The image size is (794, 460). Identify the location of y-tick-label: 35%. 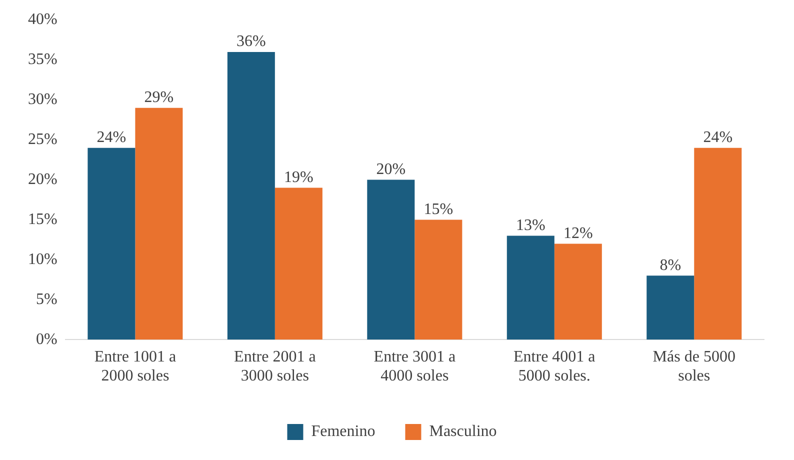
(43, 59).